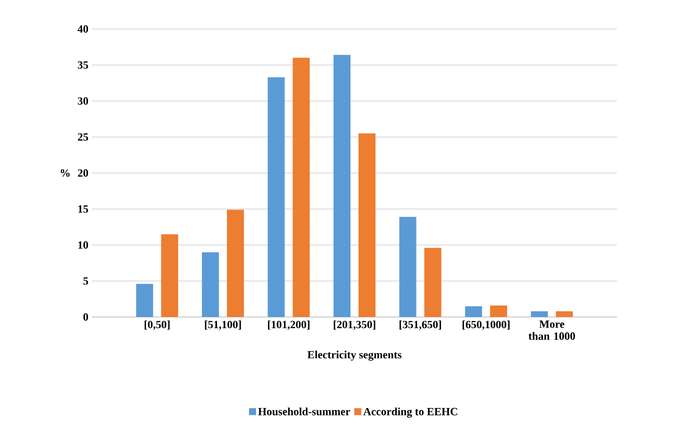  What do you see at coordinates (65, 173) in the screenshot?
I see `y-axis-title: %` at bounding box center [65, 173].